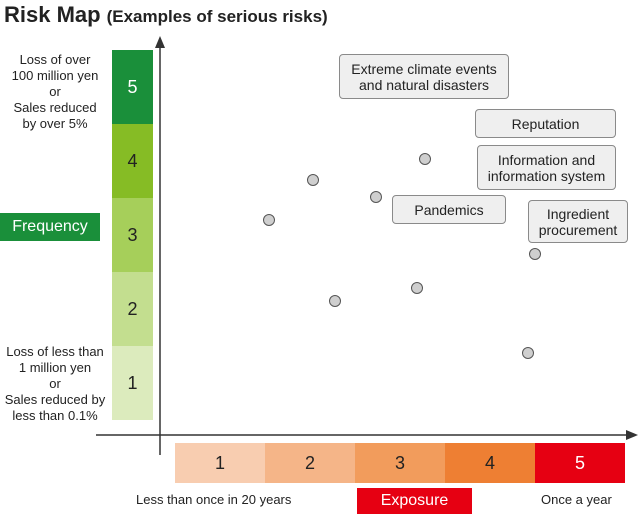  What do you see at coordinates (220, 463) in the screenshot?
I see `exposure-level-1: 1` at bounding box center [220, 463].